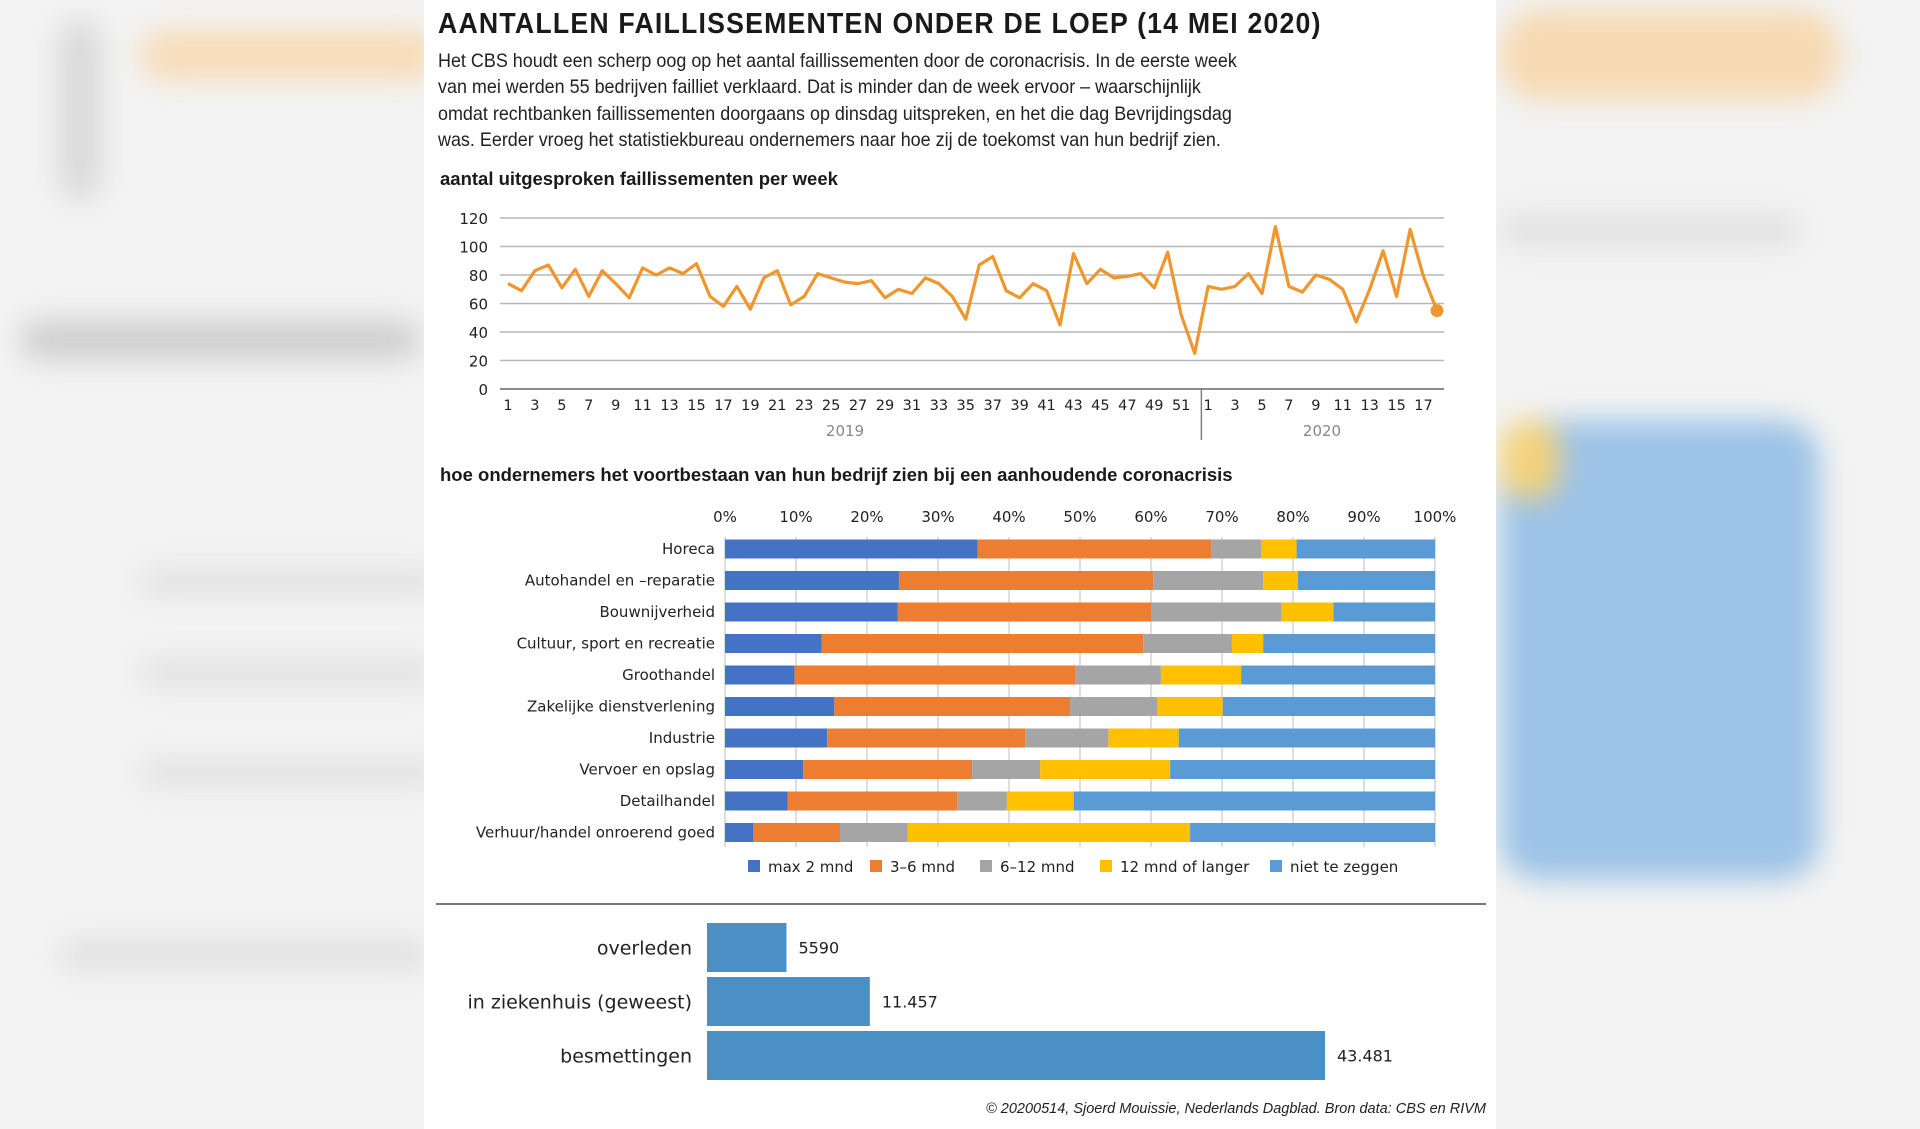 Image resolution: width=1920 pixels, height=1129 pixels. Describe the element at coordinates (939, 406) in the screenshot. I see `x-tick-label: 33` at that location.